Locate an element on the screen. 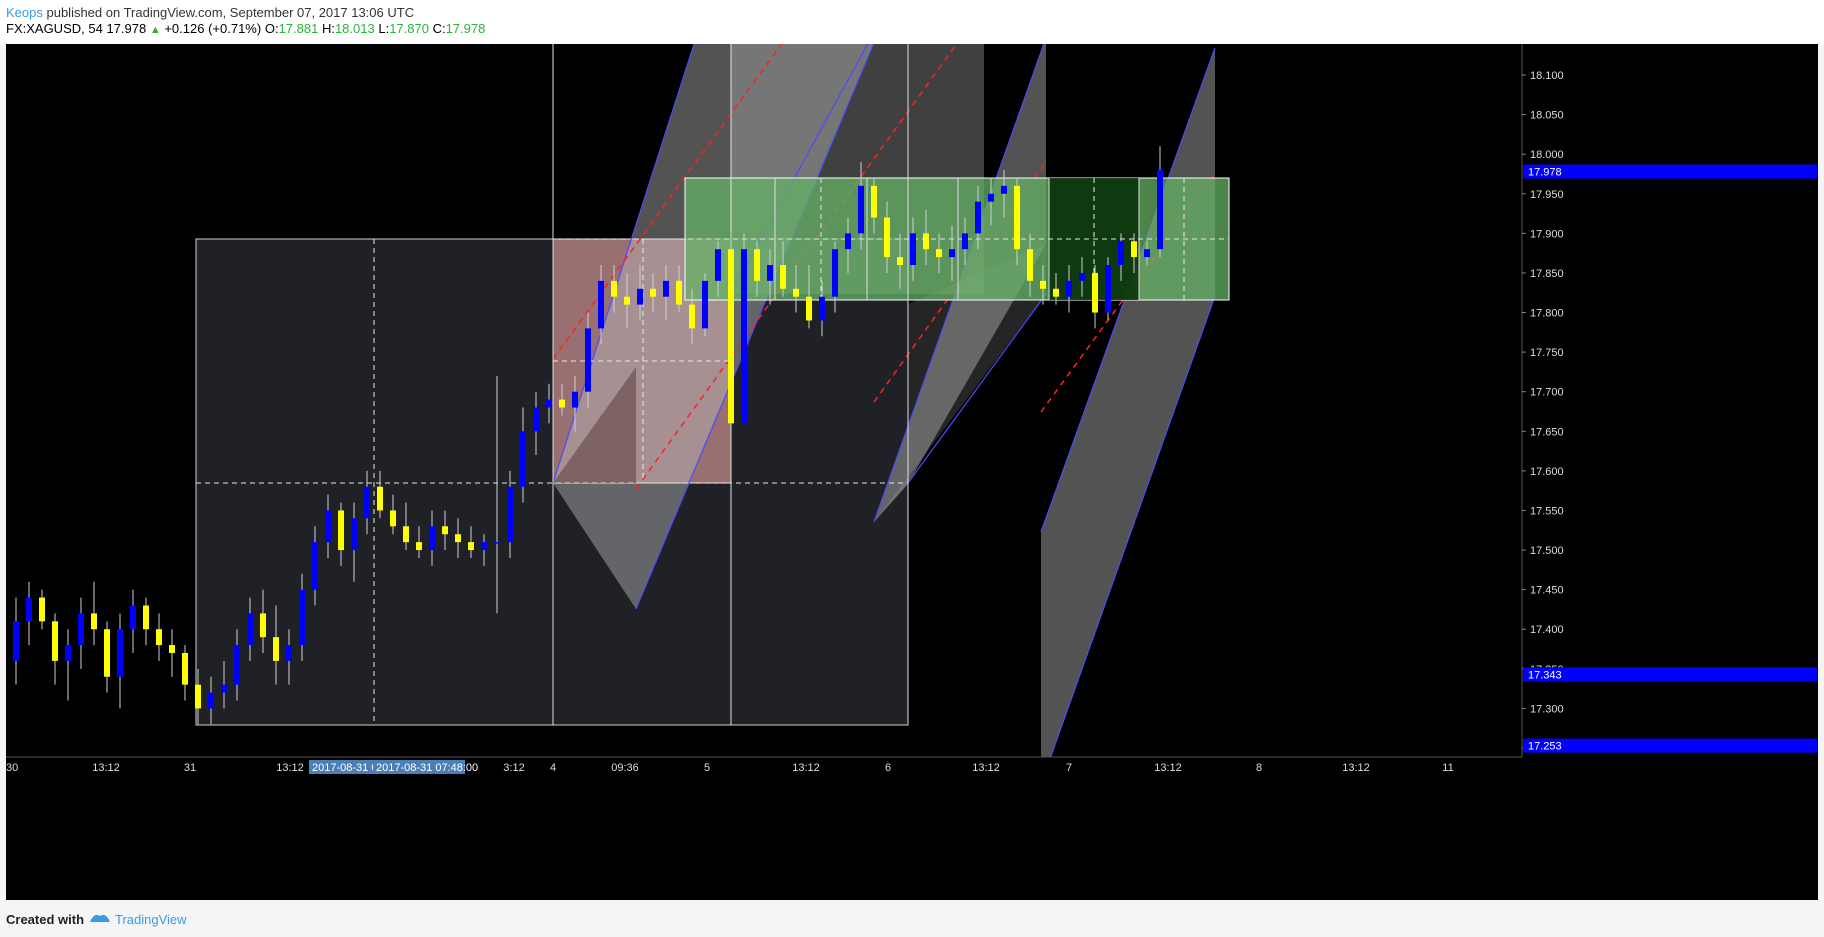 This screenshot has width=1824, height=937. close-value: 17.978 is located at coordinates (465, 28).